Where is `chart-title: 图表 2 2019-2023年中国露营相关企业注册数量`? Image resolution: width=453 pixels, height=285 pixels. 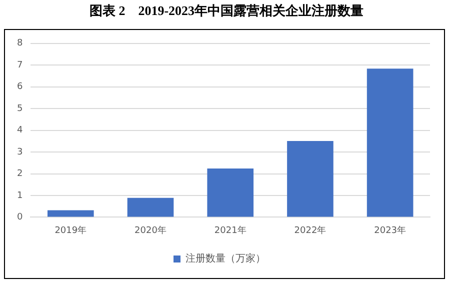
chart-title: 图表 2 2019-2023年中国露营相关企业注册数量 is located at coordinates (226, 11).